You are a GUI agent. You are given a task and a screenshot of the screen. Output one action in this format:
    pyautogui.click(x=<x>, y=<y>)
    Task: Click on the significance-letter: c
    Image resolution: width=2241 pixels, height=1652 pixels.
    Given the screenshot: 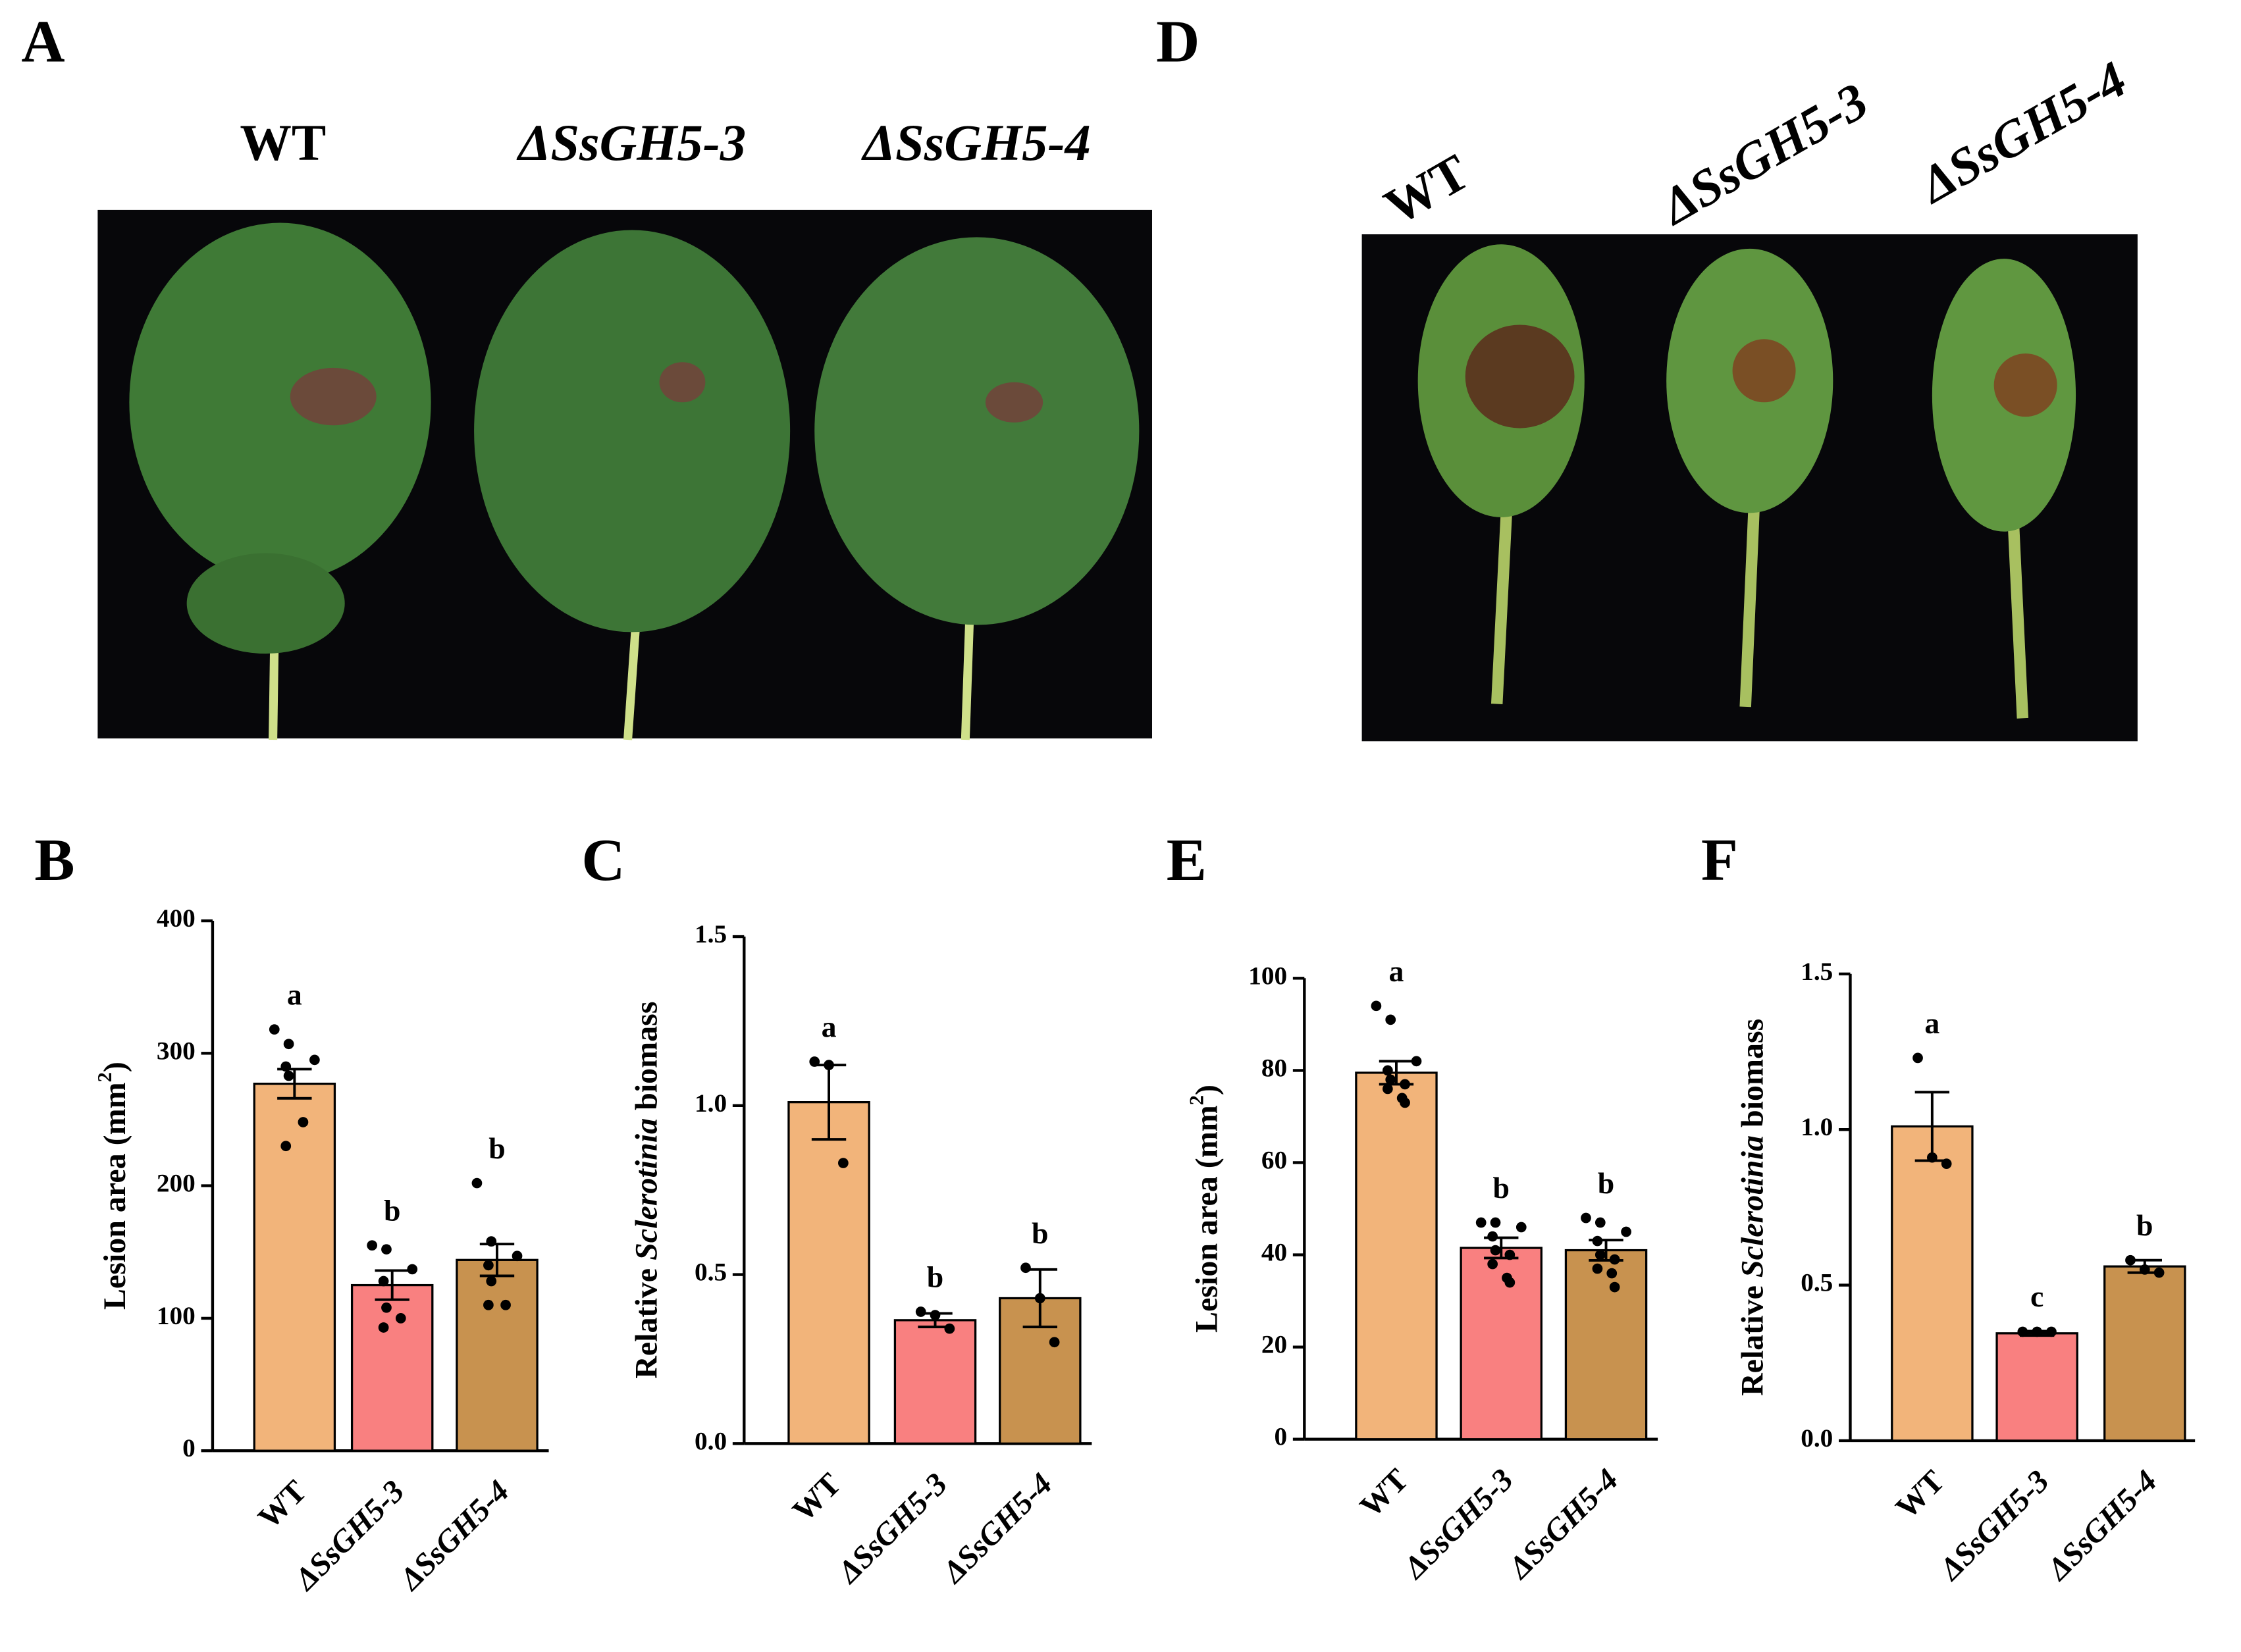 What is the action you would take?
    pyautogui.click(x=2036, y=1296)
    